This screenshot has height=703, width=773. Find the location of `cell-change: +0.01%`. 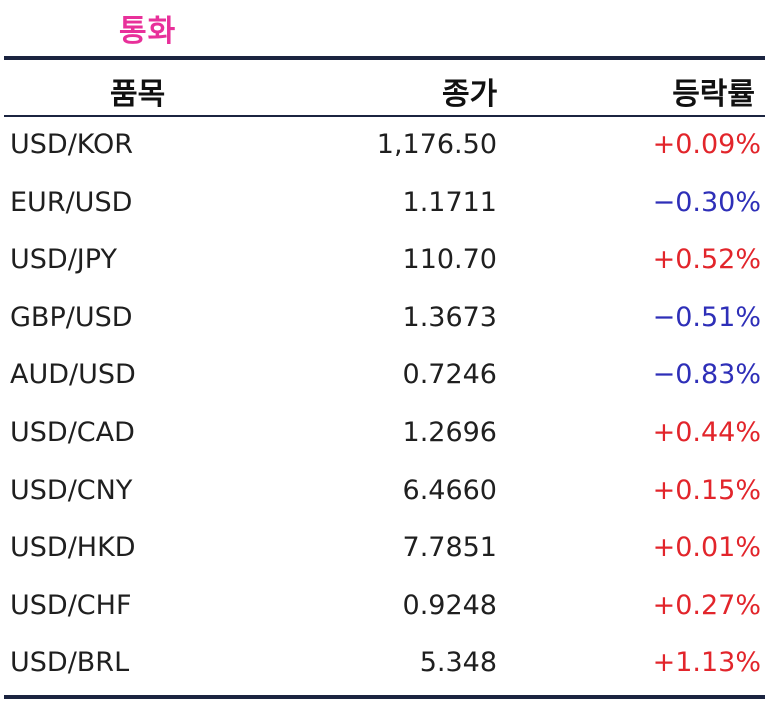

cell-change: +0.01% is located at coordinates (706, 548).